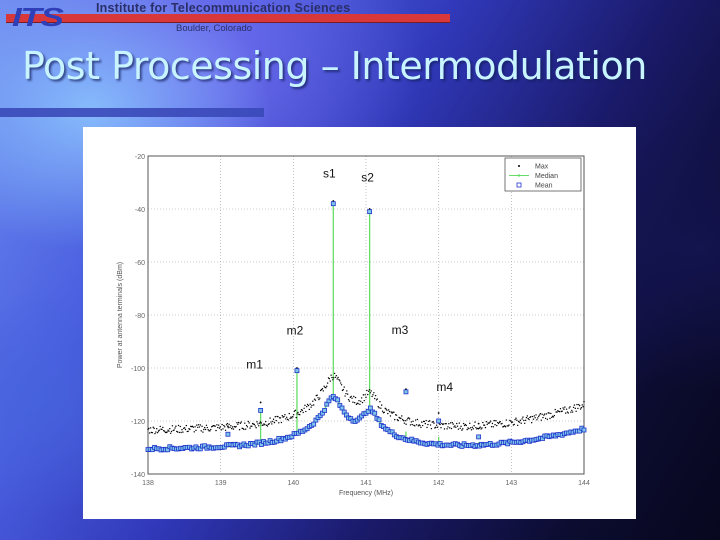 The width and height of the screenshot is (720, 540). Describe the element at coordinates (542, 167) in the screenshot. I see `legend-entry-max: Max` at that location.